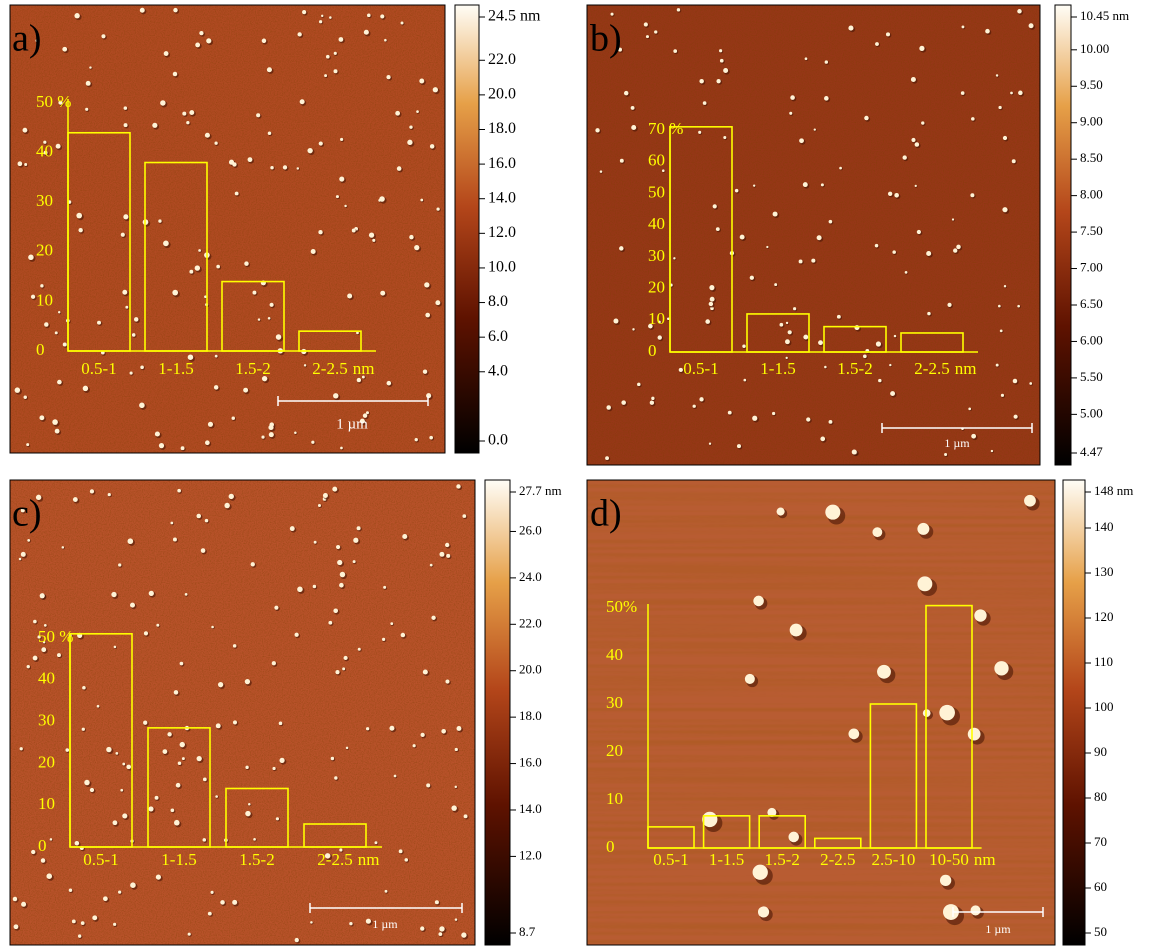 This screenshot has height=949, width=1149. What do you see at coordinates (656, 255) in the screenshot?
I see `y-tick-label: 30` at bounding box center [656, 255].